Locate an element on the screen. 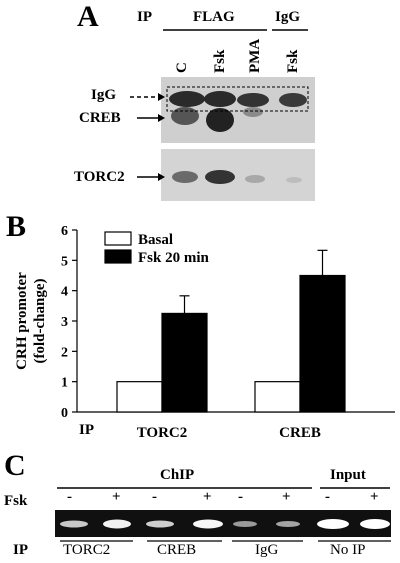 This screenshot has height=563, width=400. sign-5: - is located at coordinates (240, 497).